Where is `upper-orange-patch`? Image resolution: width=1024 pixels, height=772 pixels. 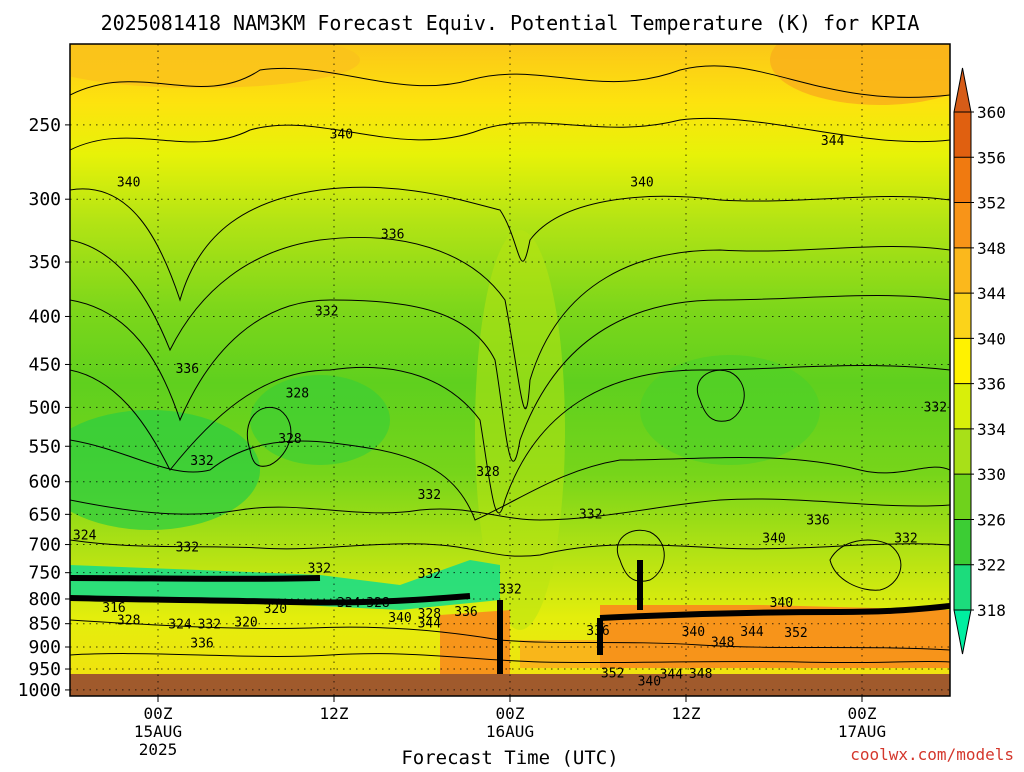 upper-orange-patch is located at coordinates (860, 74).